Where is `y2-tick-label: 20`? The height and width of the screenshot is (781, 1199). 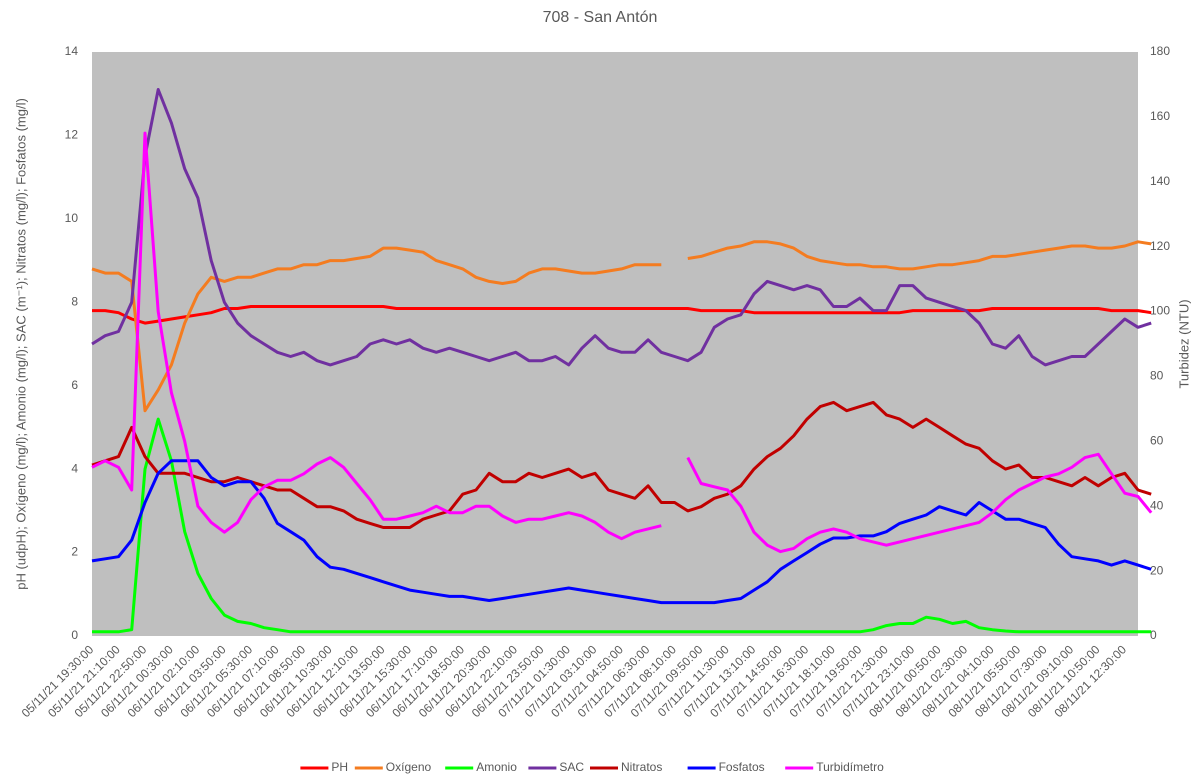
y2-tick-label: 20 is located at coordinates (1157, 570).